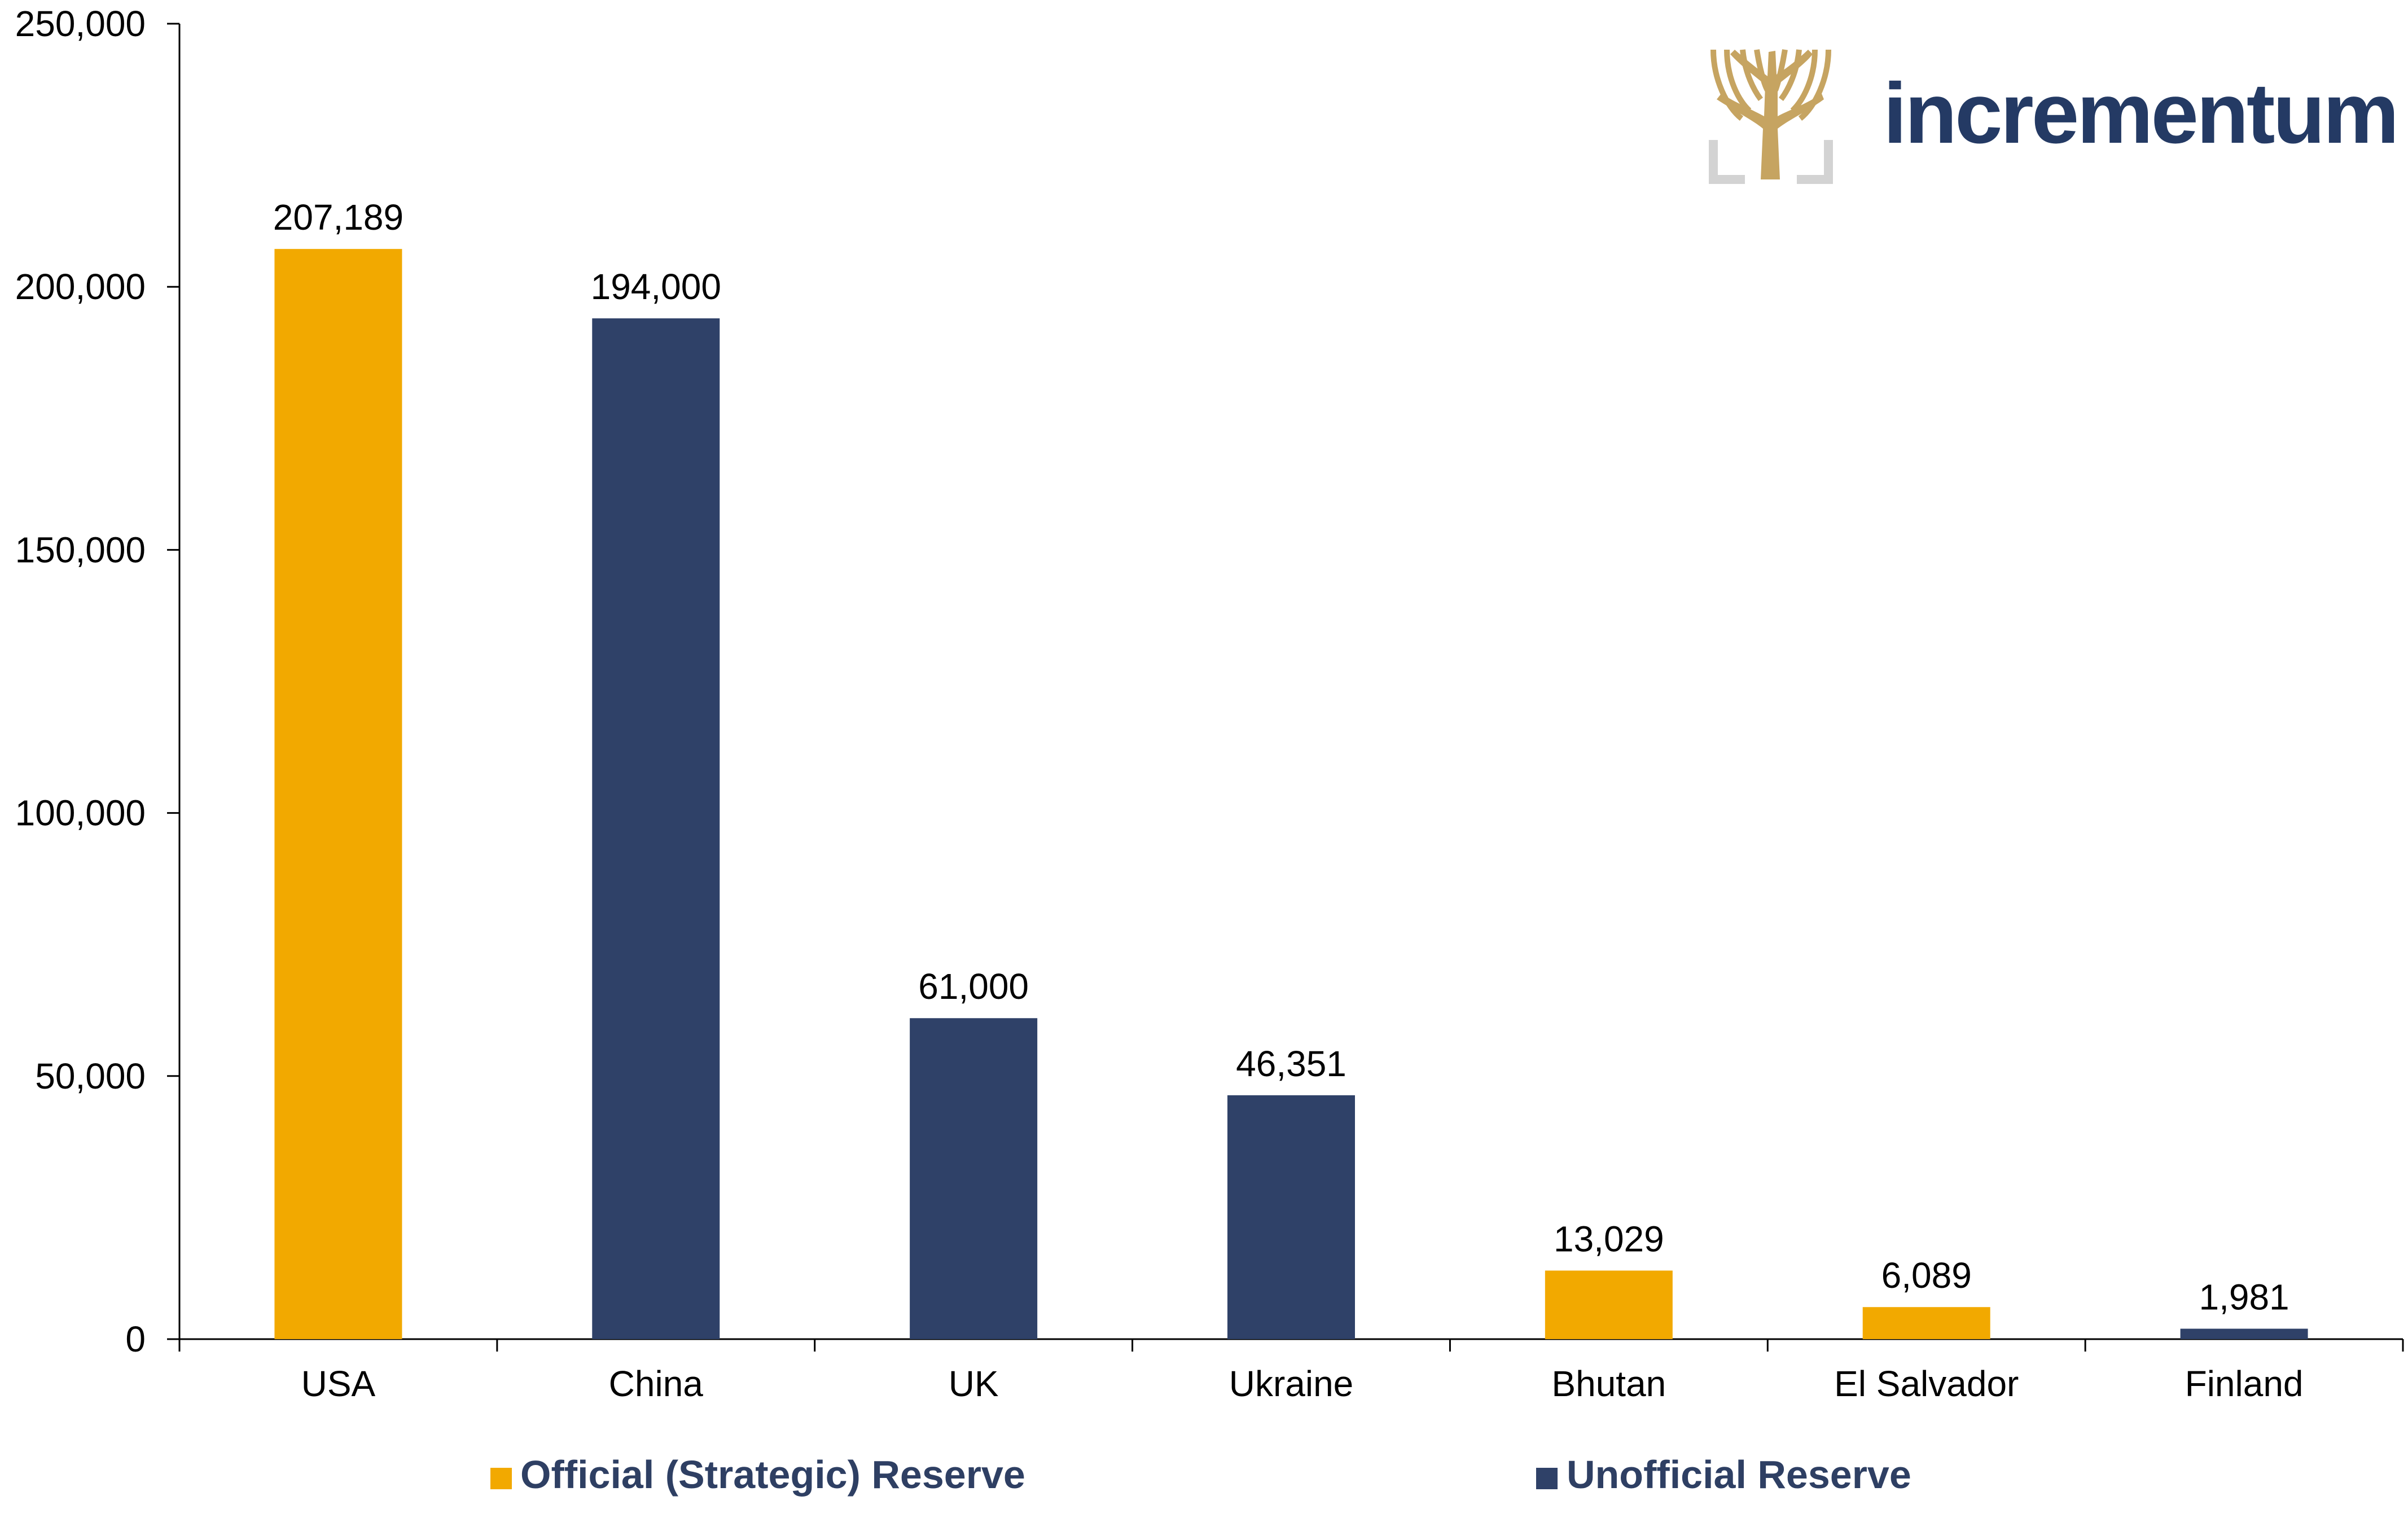 The image size is (2408, 1531). I want to click on data-label: 46,351, so click(1291, 1064).